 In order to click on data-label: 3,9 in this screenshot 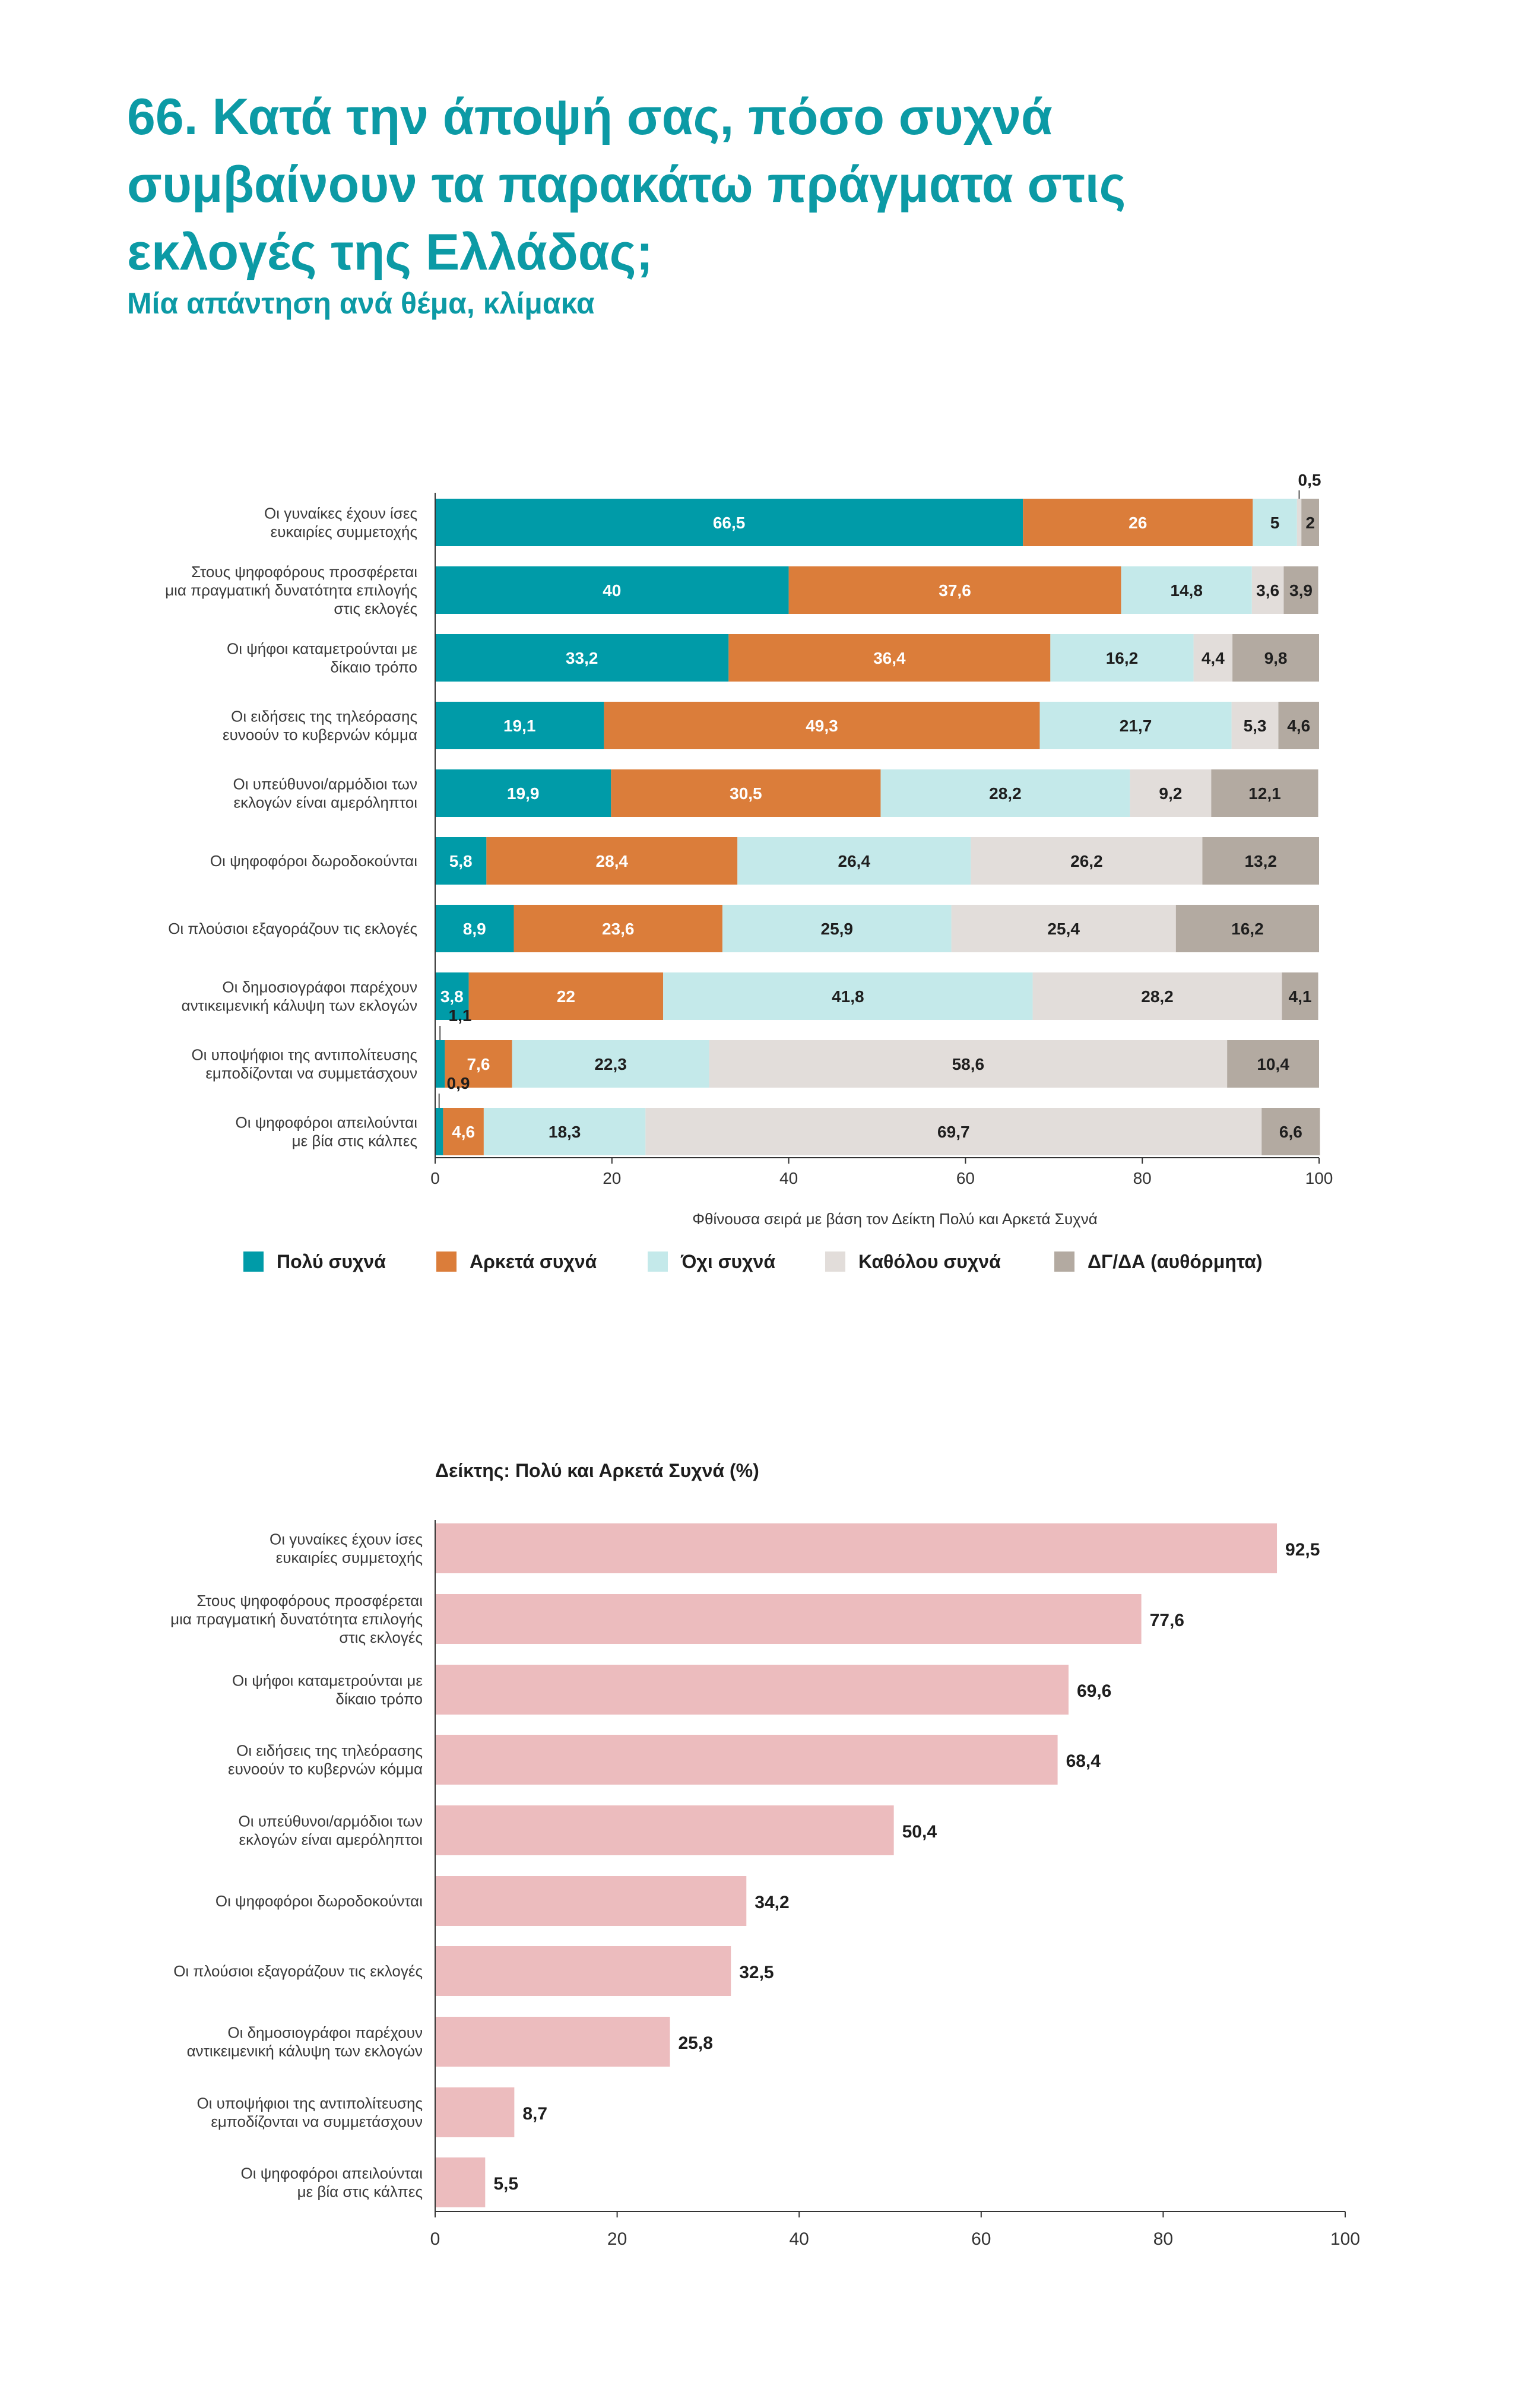, I will do `click(1301, 590)`.